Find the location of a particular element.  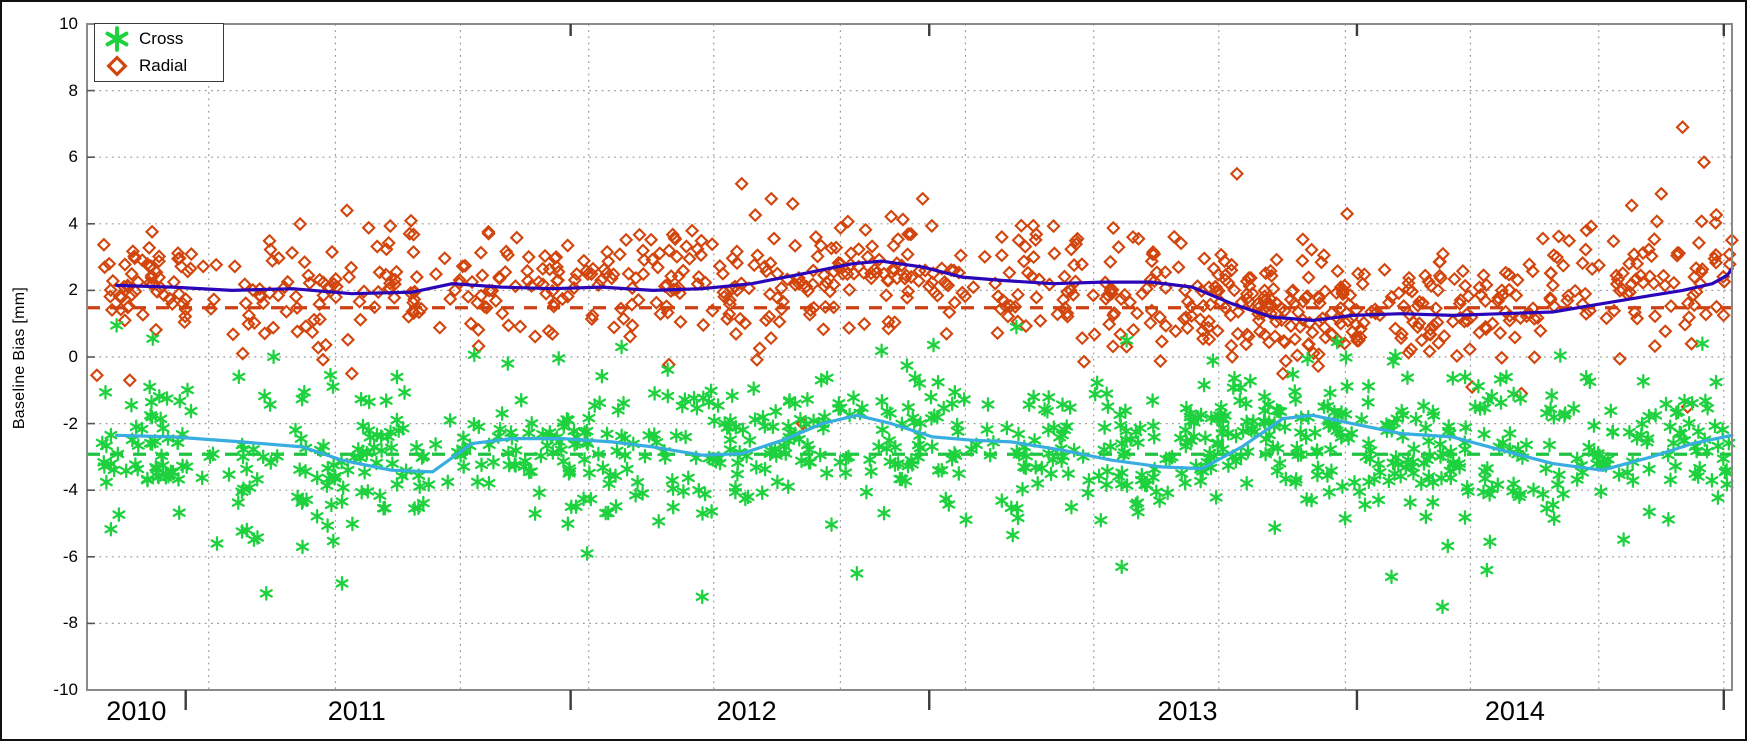

y-tick-label: -10 is located at coordinates (65, 689).